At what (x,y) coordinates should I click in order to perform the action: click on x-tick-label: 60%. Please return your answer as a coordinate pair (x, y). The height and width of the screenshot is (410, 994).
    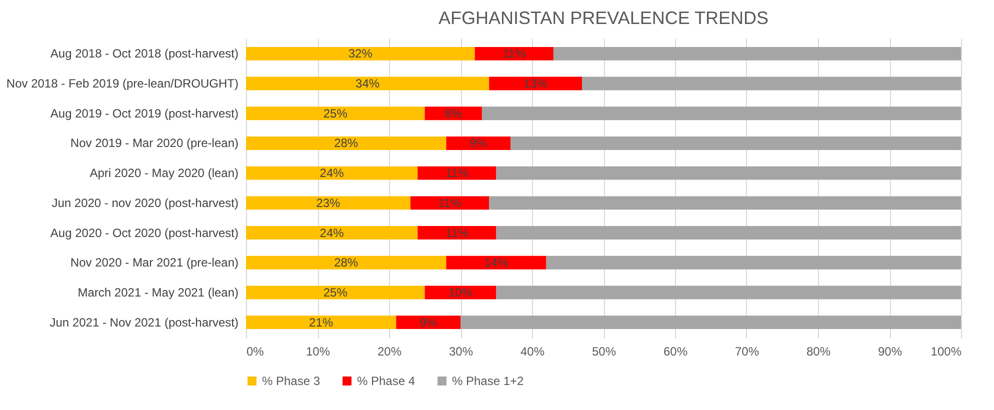
    Looking at the image, I should click on (675, 351).